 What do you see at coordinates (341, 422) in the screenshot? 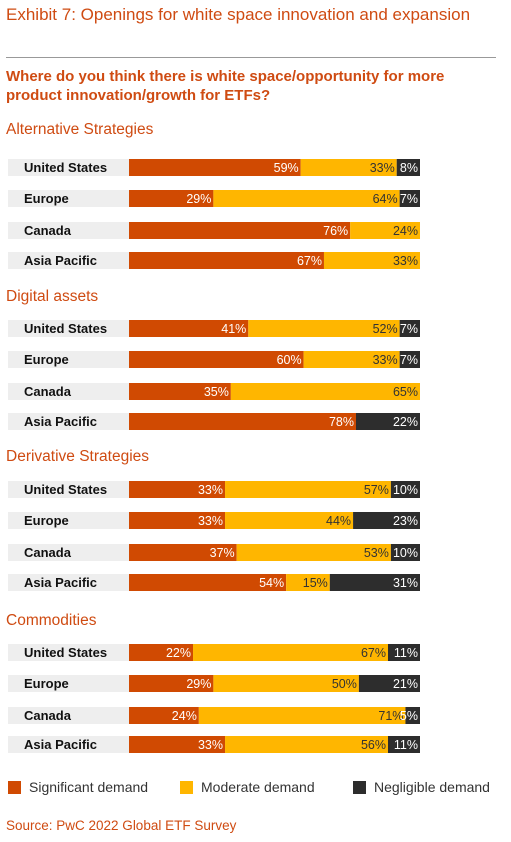
I see `data-label-significant: 78%` at bounding box center [341, 422].